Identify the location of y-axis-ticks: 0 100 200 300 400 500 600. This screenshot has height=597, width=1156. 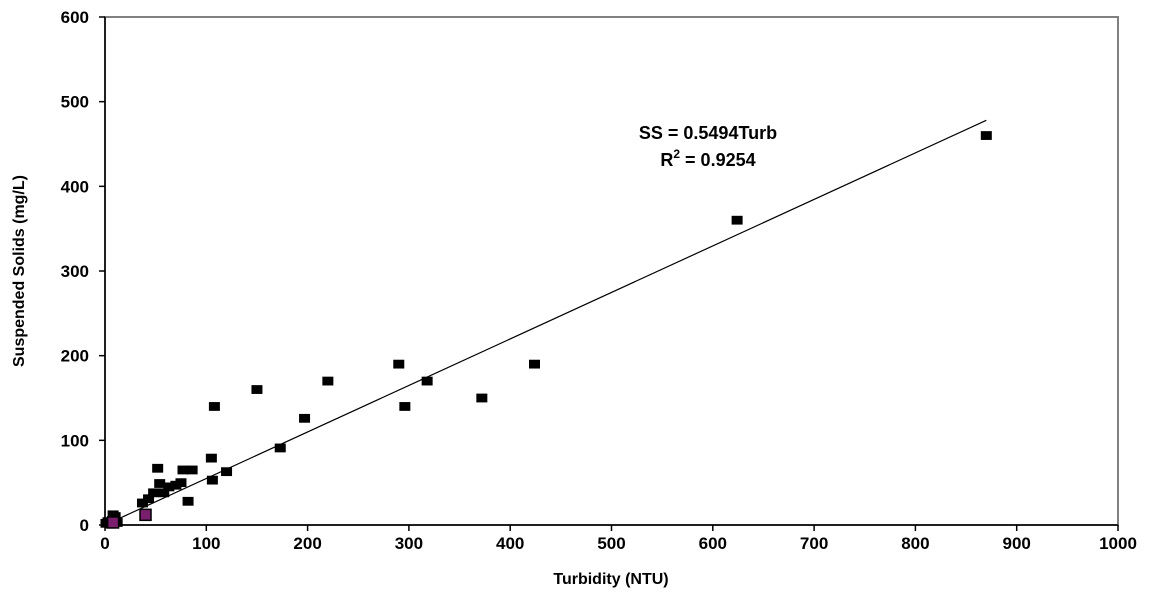
(83, 271).